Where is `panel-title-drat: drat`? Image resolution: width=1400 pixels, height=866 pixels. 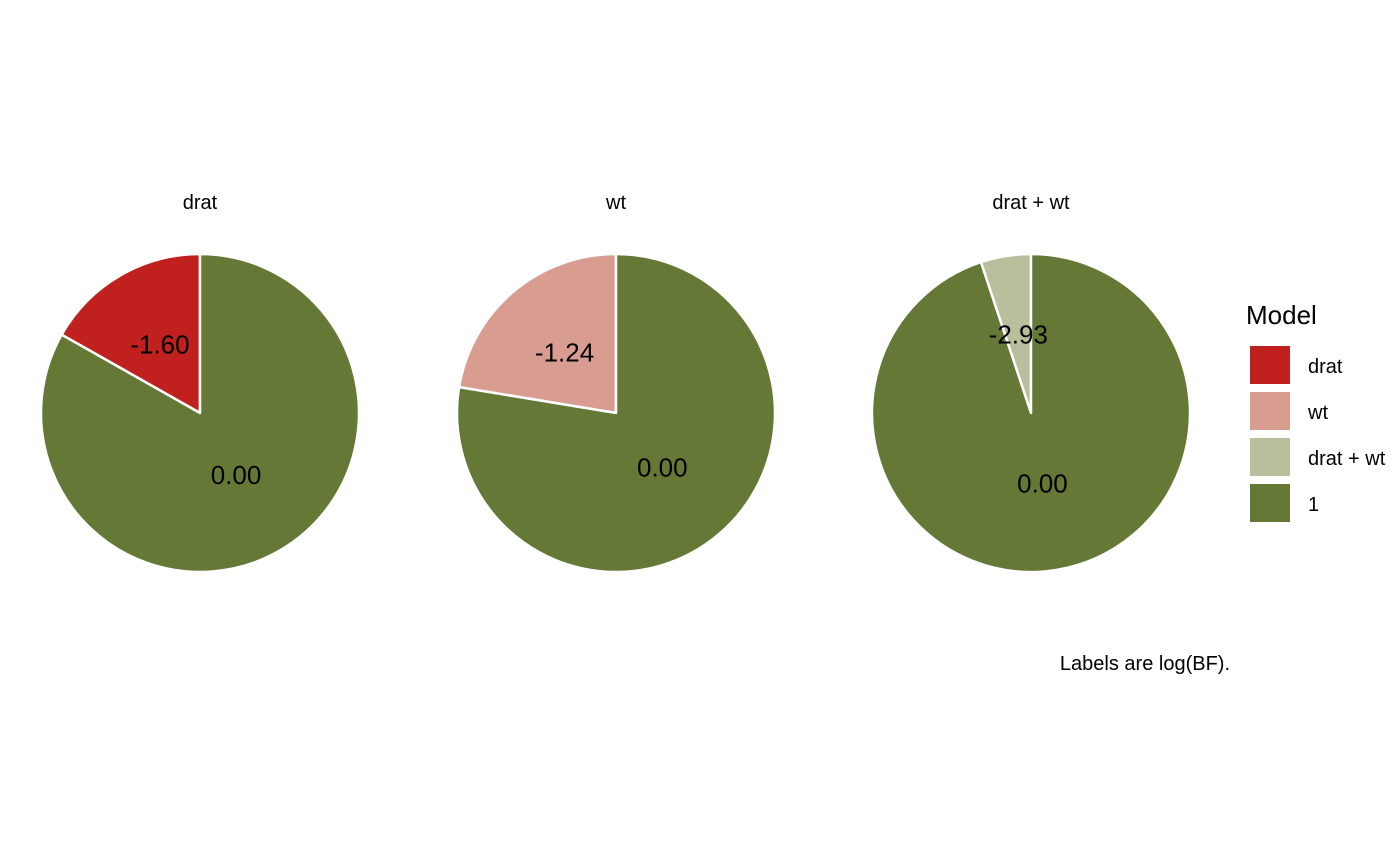 panel-title-drat: drat is located at coordinates (200, 203).